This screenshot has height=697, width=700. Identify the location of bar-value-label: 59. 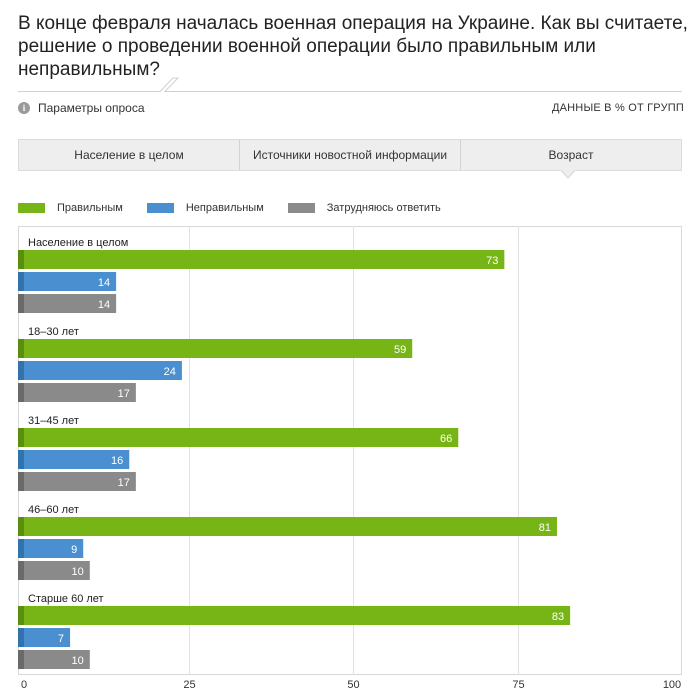
(400, 350).